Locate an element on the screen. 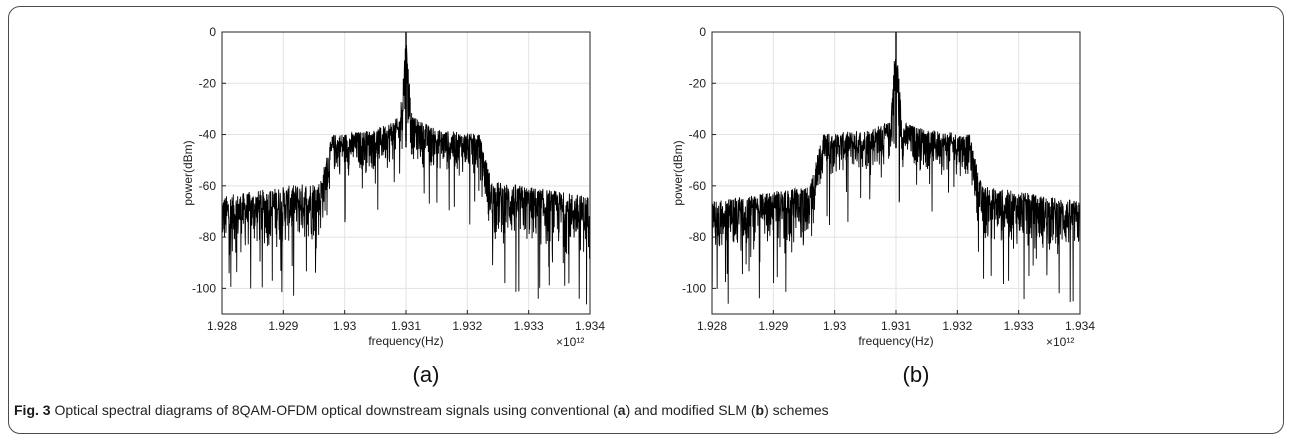  caption-text-3: ) schemes is located at coordinates (796, 410).